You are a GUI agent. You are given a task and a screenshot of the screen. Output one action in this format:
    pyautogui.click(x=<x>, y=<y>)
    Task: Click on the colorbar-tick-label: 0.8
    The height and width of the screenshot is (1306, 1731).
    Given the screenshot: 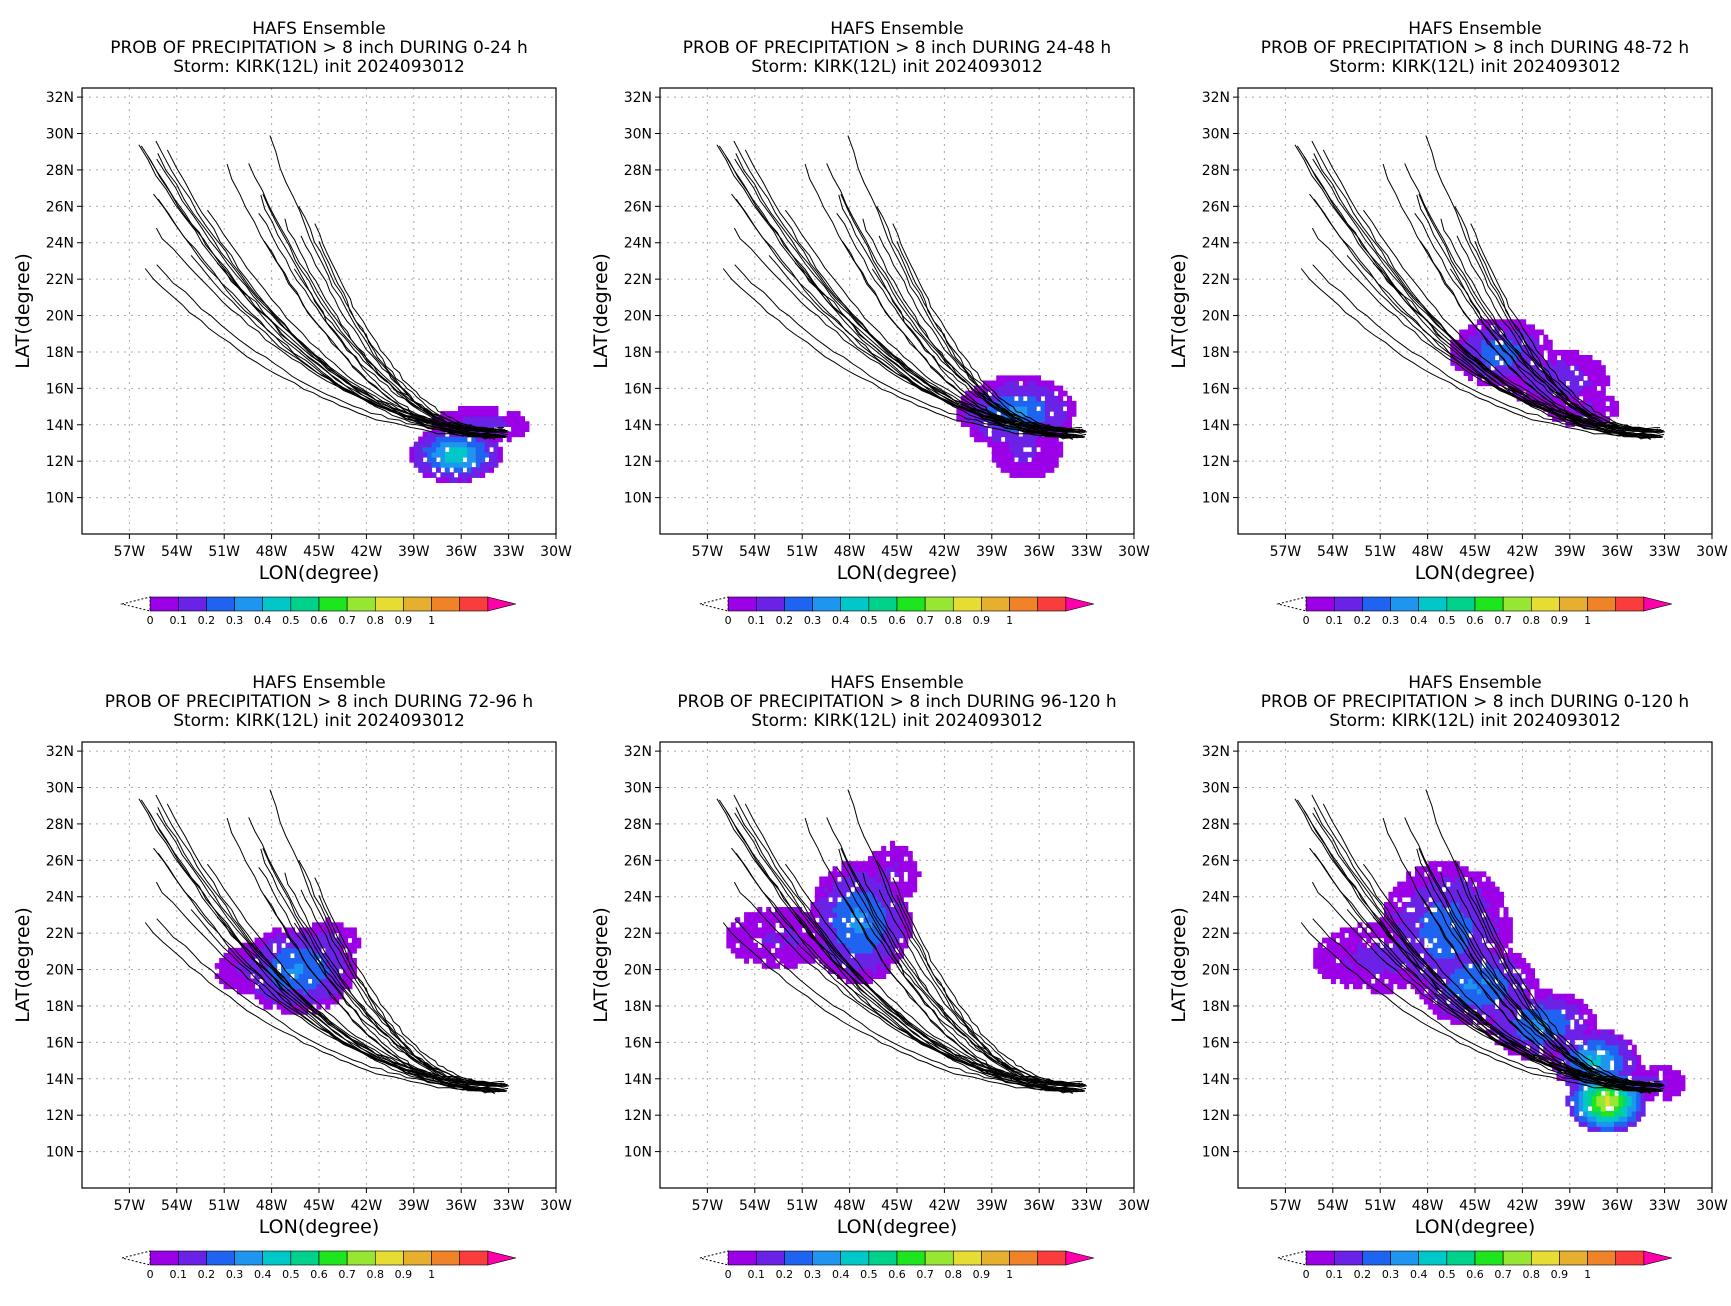 What is the action you would take?
    pyautogui.click(x=1532, y=620)
    